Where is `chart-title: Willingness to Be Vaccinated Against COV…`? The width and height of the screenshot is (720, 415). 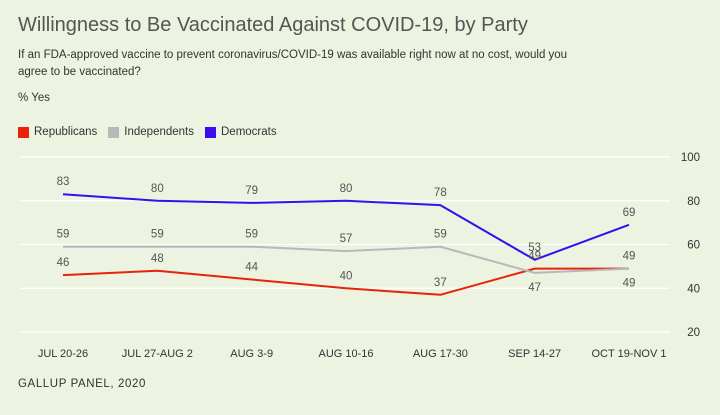 chart-title: Willingness to Be Vaccinated Against COV… is located at coordinates (273, 25).